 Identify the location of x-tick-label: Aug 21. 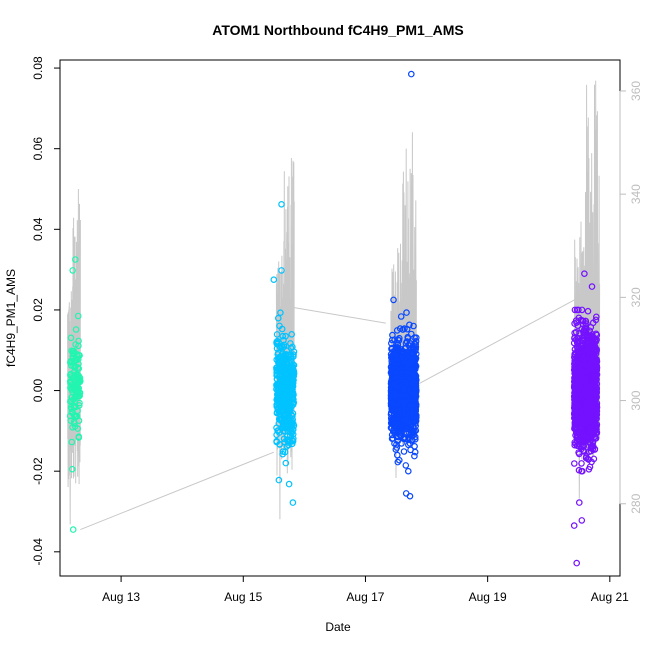
(610, 597).